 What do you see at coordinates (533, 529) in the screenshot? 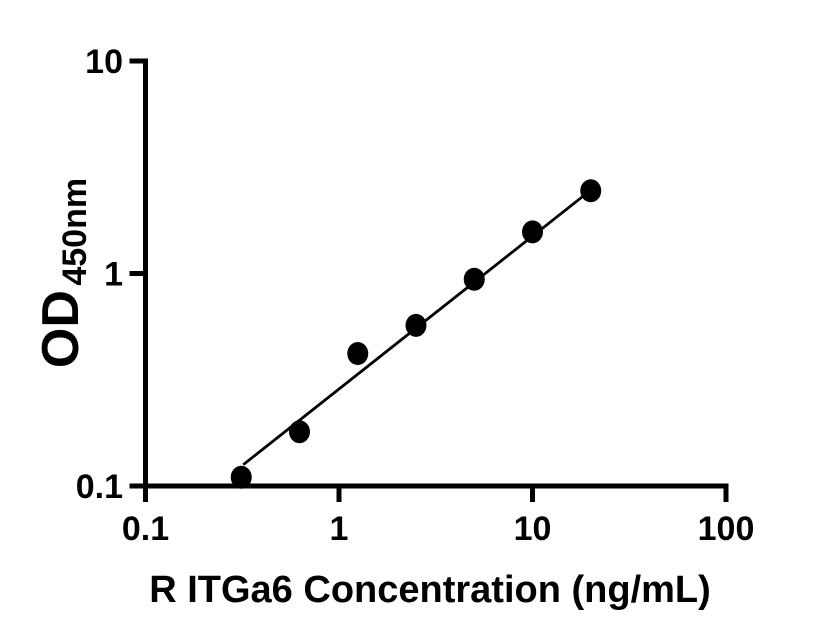
I see `x-tick-label: 10` at bounding box center [533, 529].